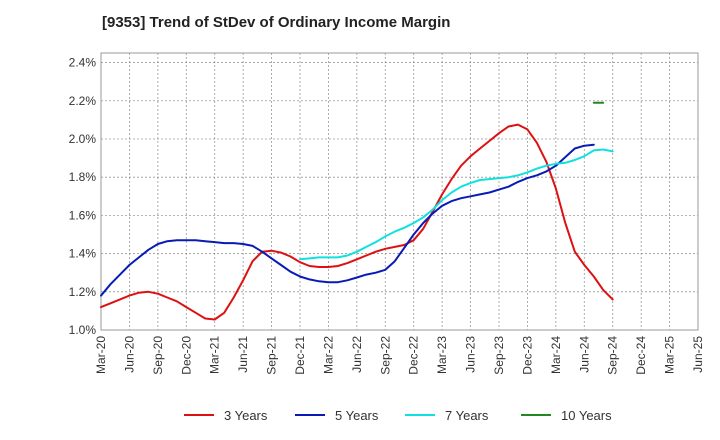 This screenshot has height=440, width=720. I want to click on legend-label-2: 7 Years, so click(467, 415).